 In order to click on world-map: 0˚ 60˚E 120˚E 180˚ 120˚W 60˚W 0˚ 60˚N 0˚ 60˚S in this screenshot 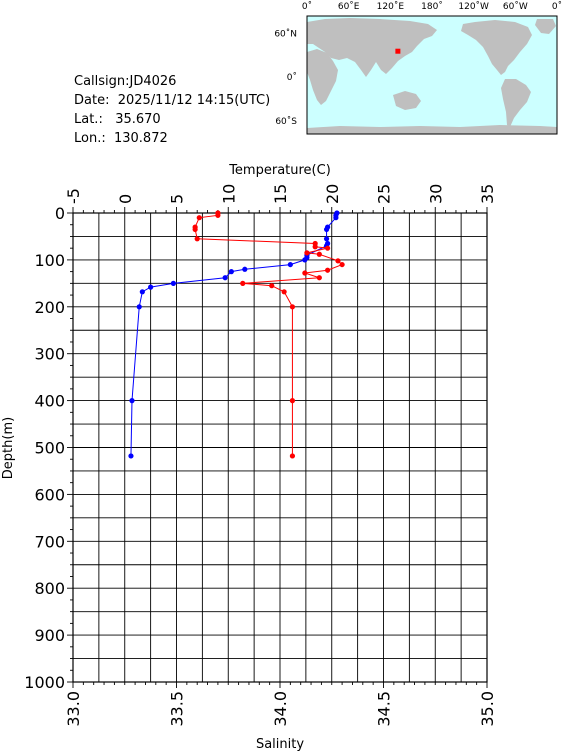, I will do `click(418, 68)`.